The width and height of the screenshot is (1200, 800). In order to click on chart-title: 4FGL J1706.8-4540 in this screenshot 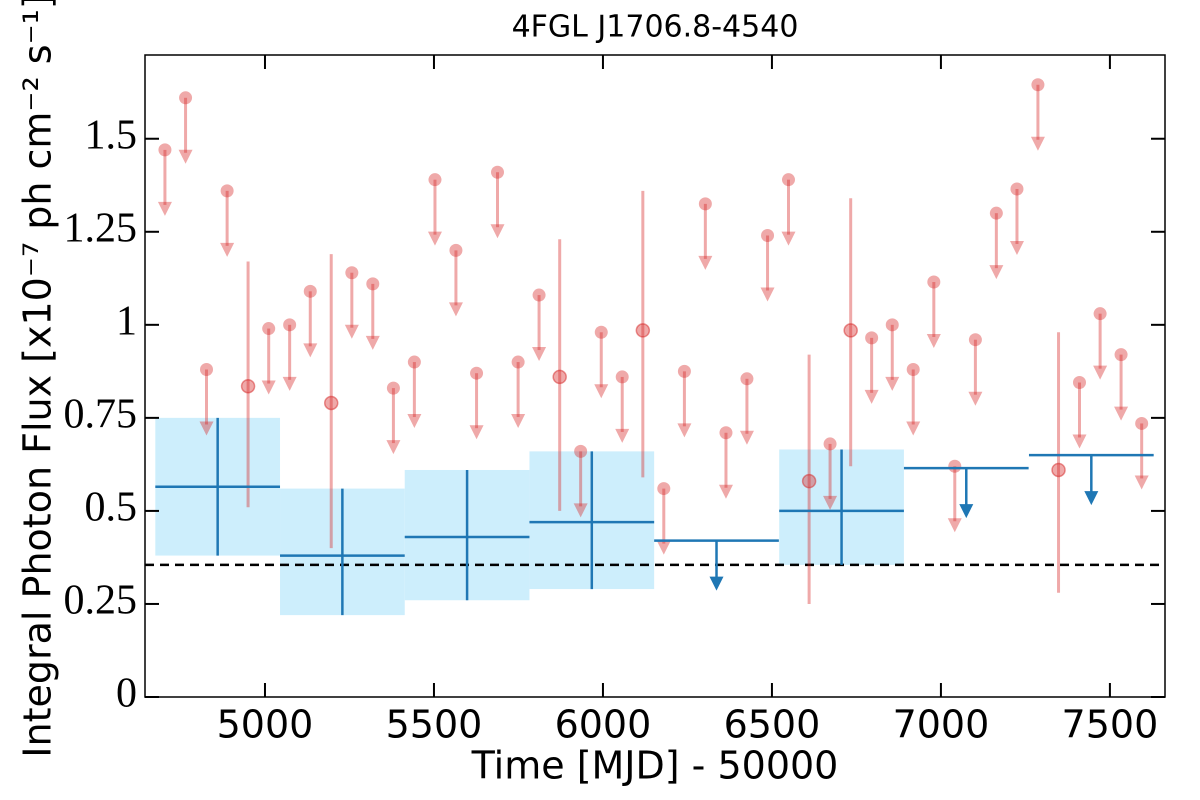, I will do `click(655, 27)`.